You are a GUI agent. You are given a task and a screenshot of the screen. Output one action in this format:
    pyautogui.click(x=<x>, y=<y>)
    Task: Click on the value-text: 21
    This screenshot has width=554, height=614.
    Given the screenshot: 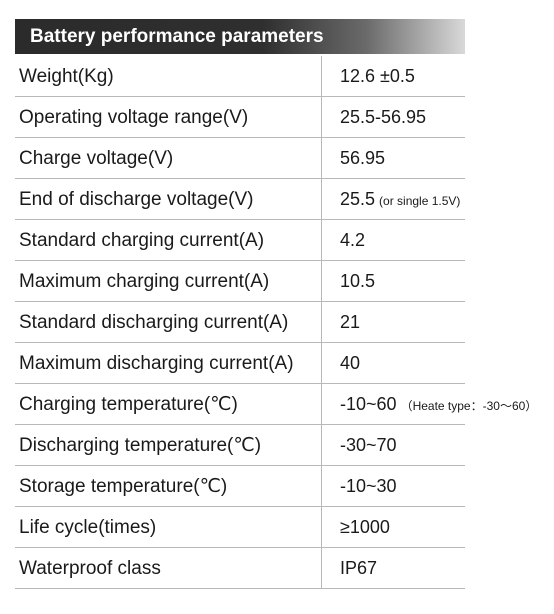 What is the action you would take?
    pyautogui.click(x=350, y=322)
    